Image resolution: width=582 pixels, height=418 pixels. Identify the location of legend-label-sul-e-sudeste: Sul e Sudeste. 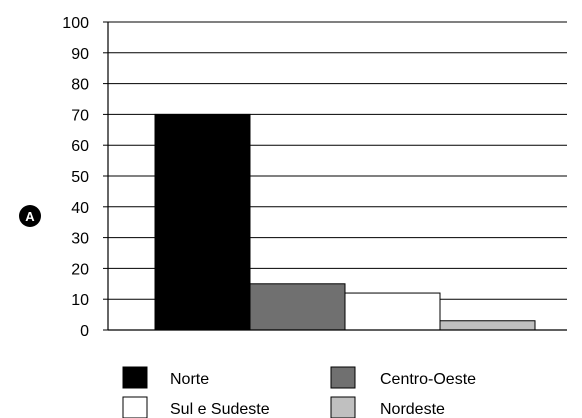
(220, 409).